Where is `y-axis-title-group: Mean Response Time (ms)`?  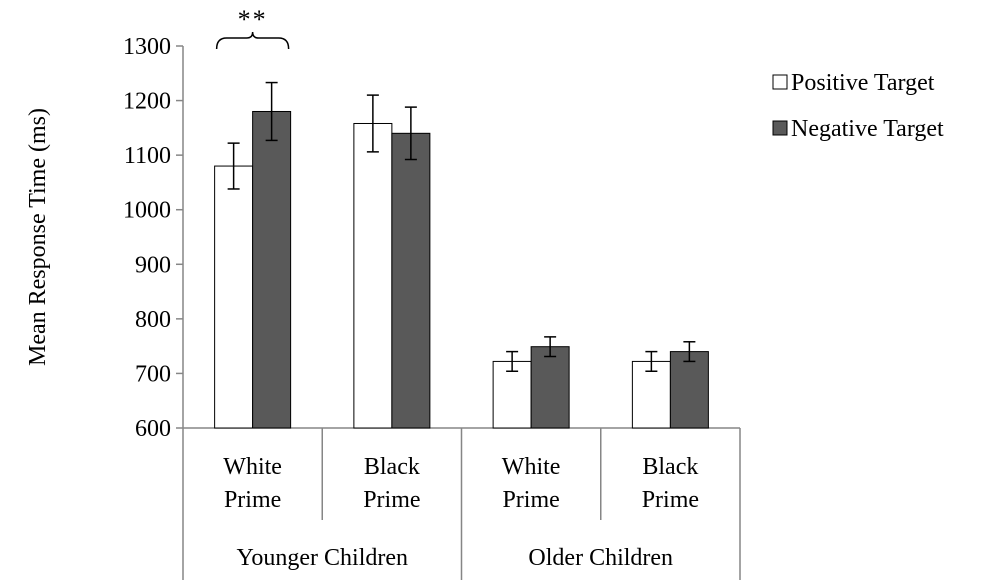
y-axis-title-group: Mean Response Time (ms) is located at coordinates (38, 237).